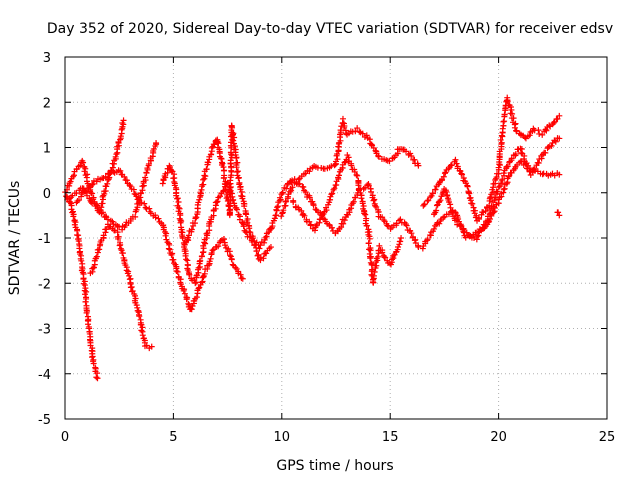  I want to click on y-tick-label: -5, so click(44, 420).